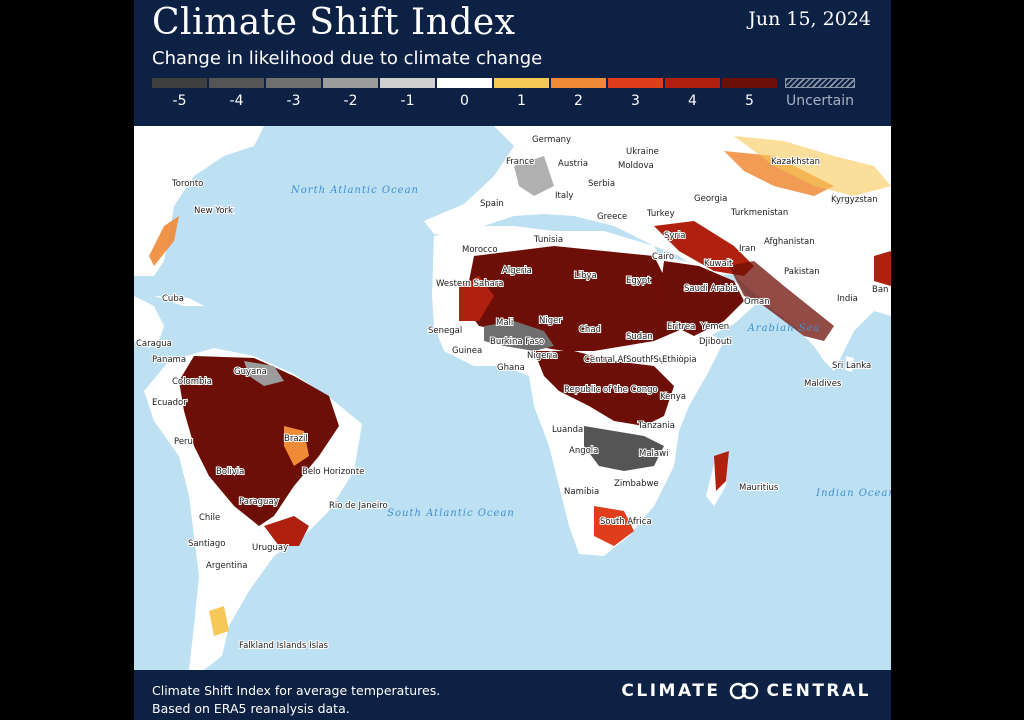  Describe the element at coordinates (550, 321) in the screenshot. I see `place-label: Niger` at that location.